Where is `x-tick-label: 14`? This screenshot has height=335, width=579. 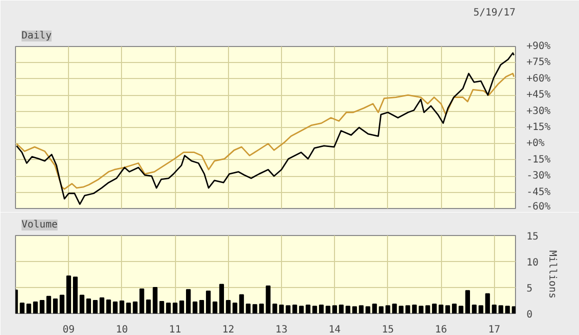 x-tick-label: 14 is located at coordinates (334, 329).